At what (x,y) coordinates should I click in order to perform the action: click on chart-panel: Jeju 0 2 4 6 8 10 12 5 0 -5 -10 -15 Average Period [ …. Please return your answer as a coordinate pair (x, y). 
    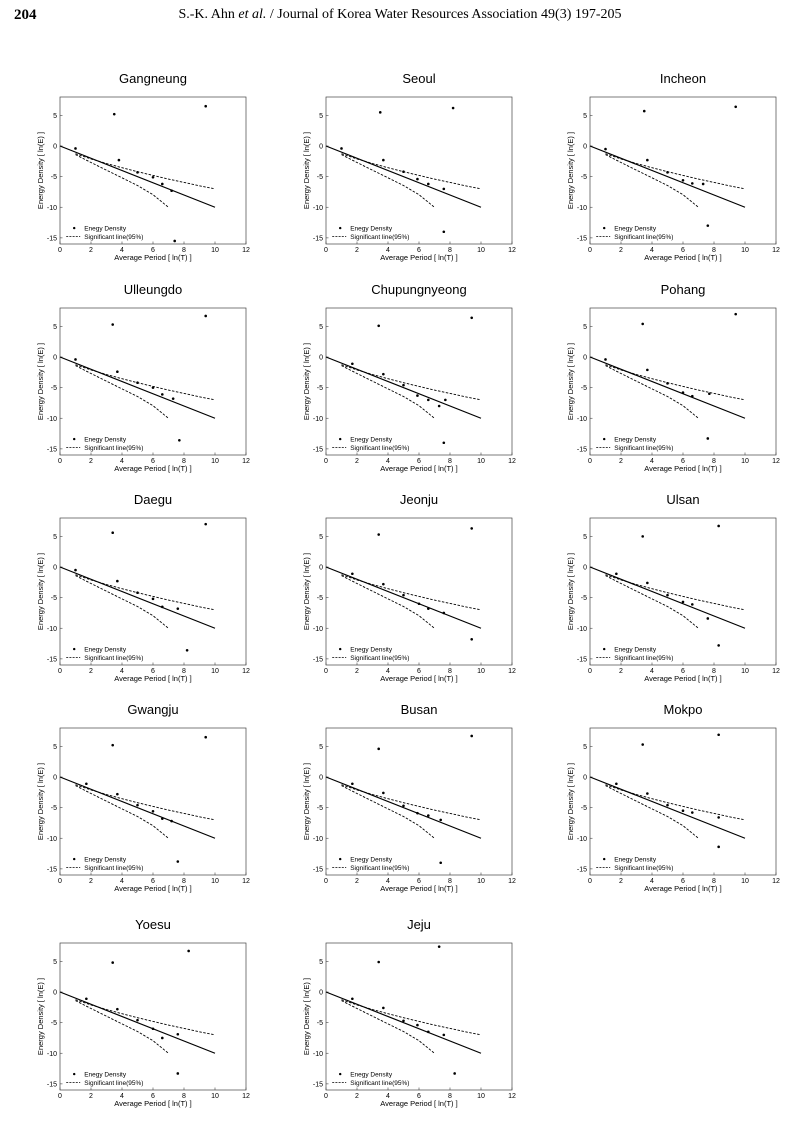
    Looking at the image, I should click on (409, 1012).